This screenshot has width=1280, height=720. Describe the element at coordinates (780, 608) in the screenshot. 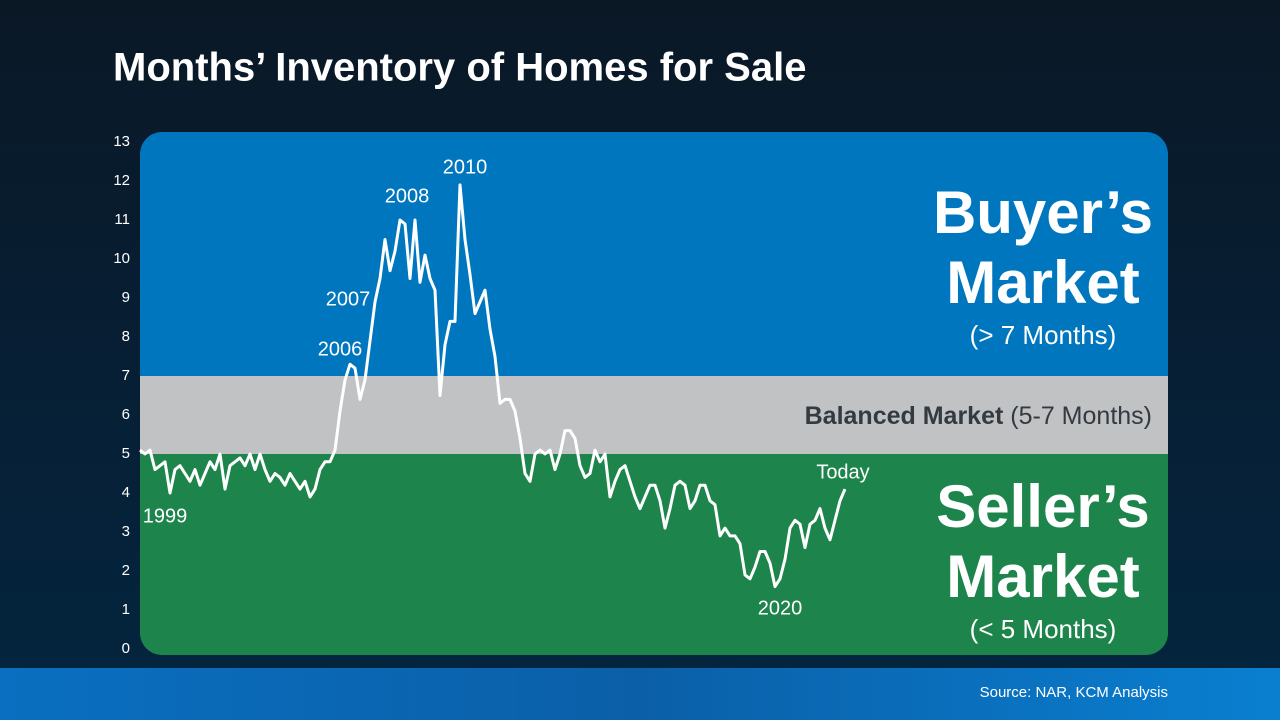

I see `annotation: 2020` at that location.